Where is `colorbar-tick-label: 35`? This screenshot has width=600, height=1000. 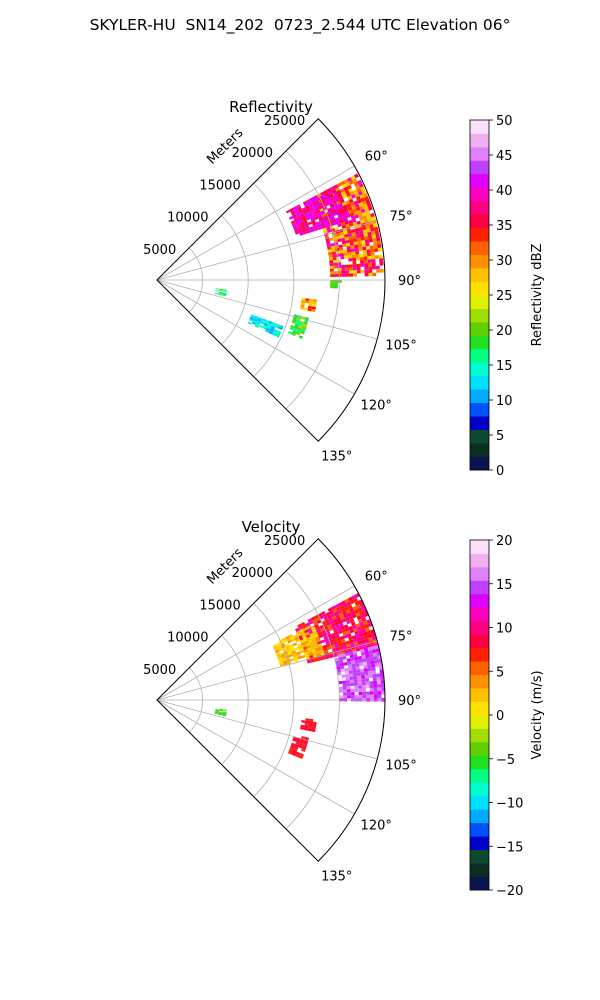 colorbar-tick-label: 35 is located at coordinates (504, 226).